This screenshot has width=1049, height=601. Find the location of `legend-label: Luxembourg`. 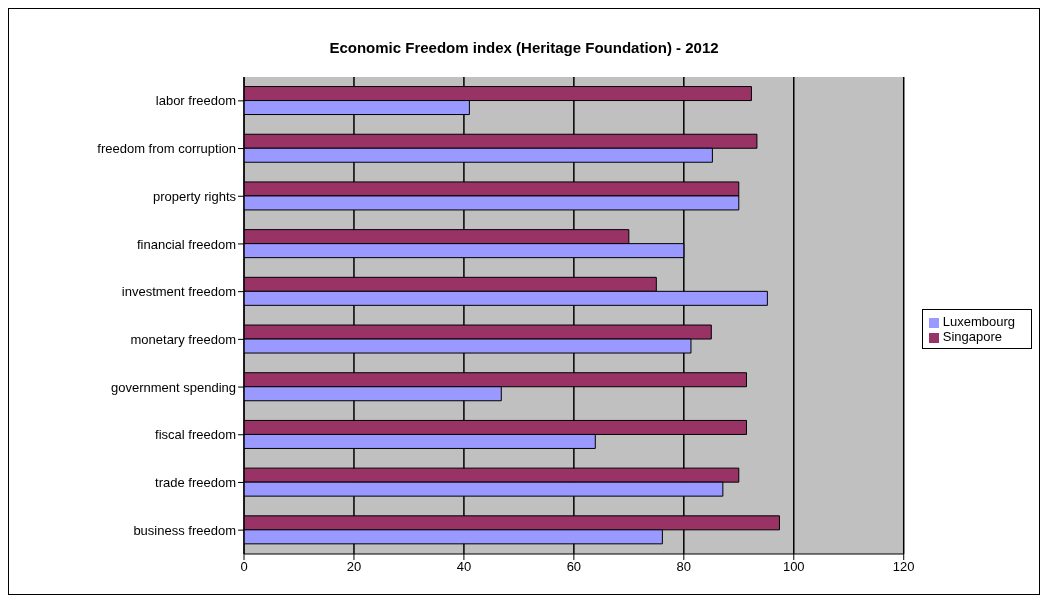

legend-label: Luxembourg is located at coordinates (978, 321).